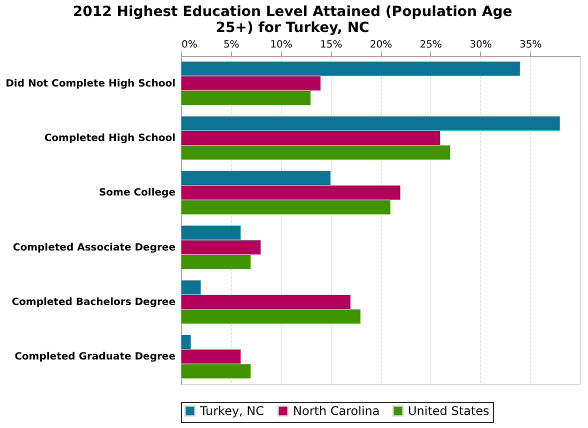 This screenshot has width=588, height=428. What do you see at coordinates (110, 138) in the screenshot?
I see `y-tick-label: Completed High School` at bounding box center [110, 138].